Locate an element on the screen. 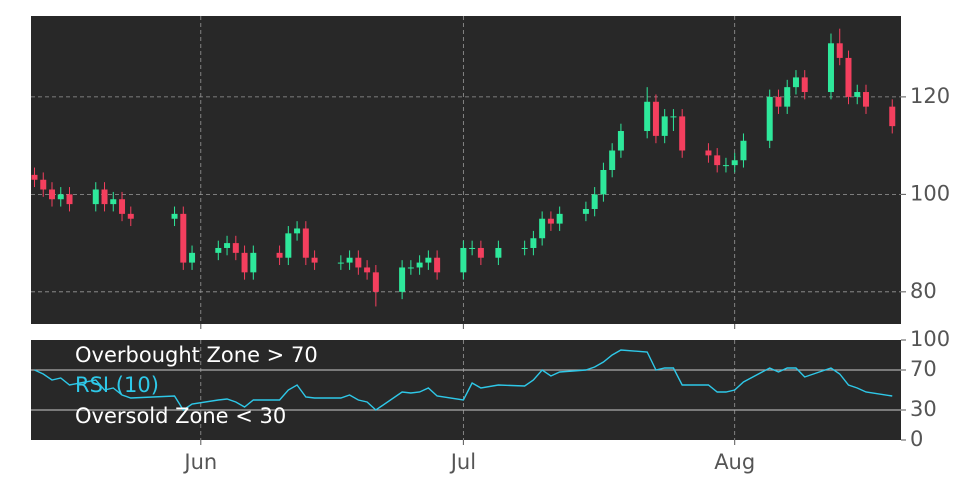 This screenshot has width=972, height=490. x-tick-label: Aug is located at coordinates (734, 462).